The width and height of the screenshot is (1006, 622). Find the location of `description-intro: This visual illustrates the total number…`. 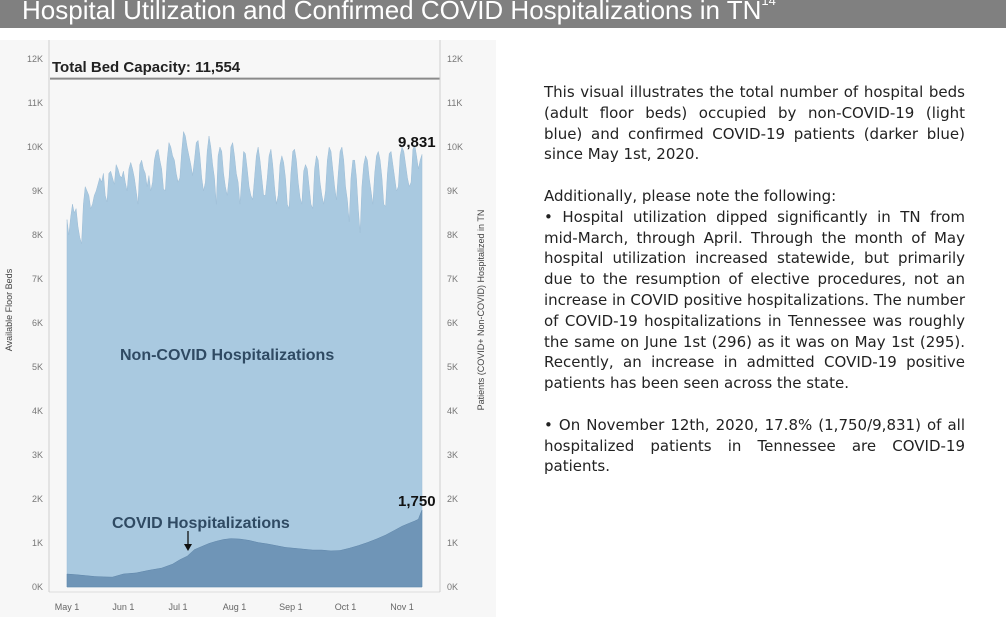

description-intro: This visual illustrates the total number… is located at coordinates (754, 123).